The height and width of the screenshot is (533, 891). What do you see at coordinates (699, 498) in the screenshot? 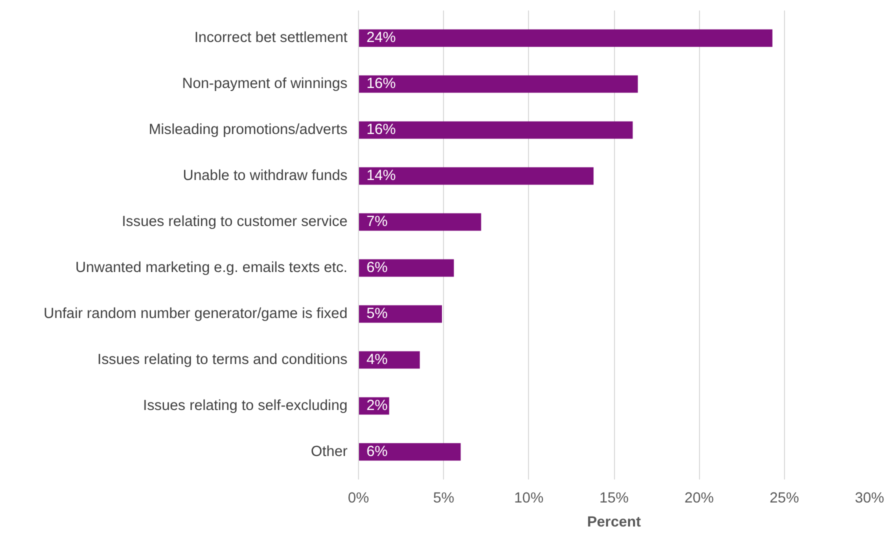
I see `x-tick-label: 20%` at bounding box center [699, 498].